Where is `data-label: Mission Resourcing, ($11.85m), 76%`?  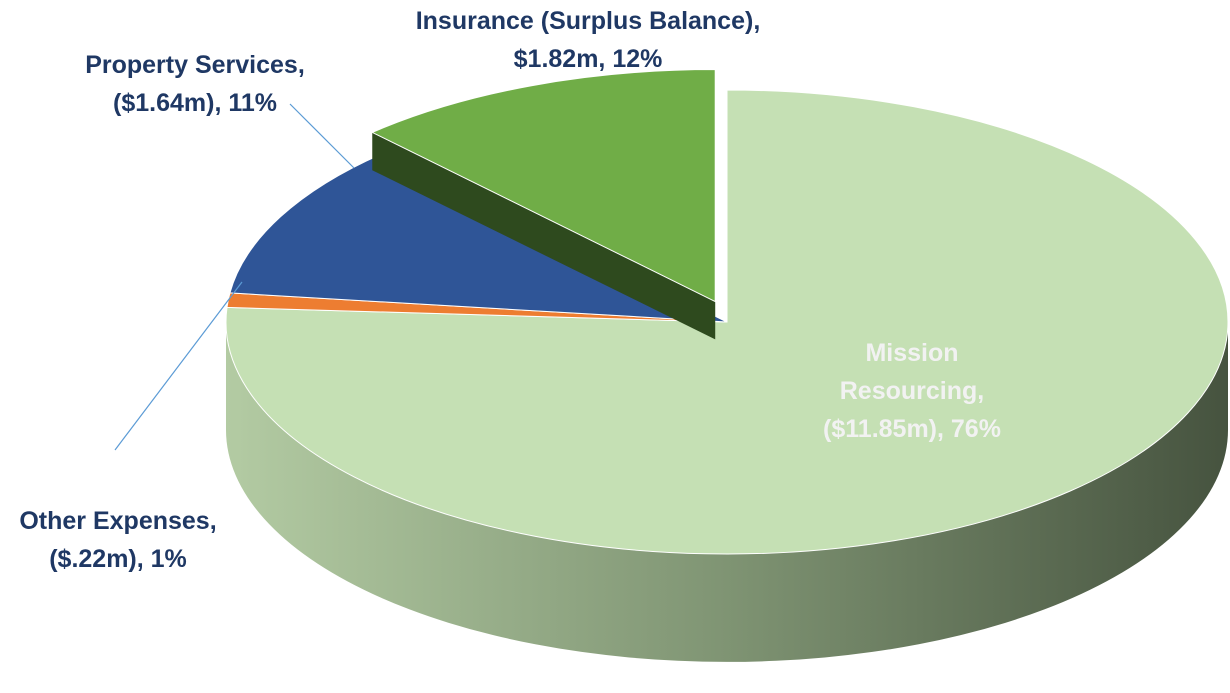
data-label: Mission Resourcing, ($11.85m), 76% is located at coordinates (912, 391).